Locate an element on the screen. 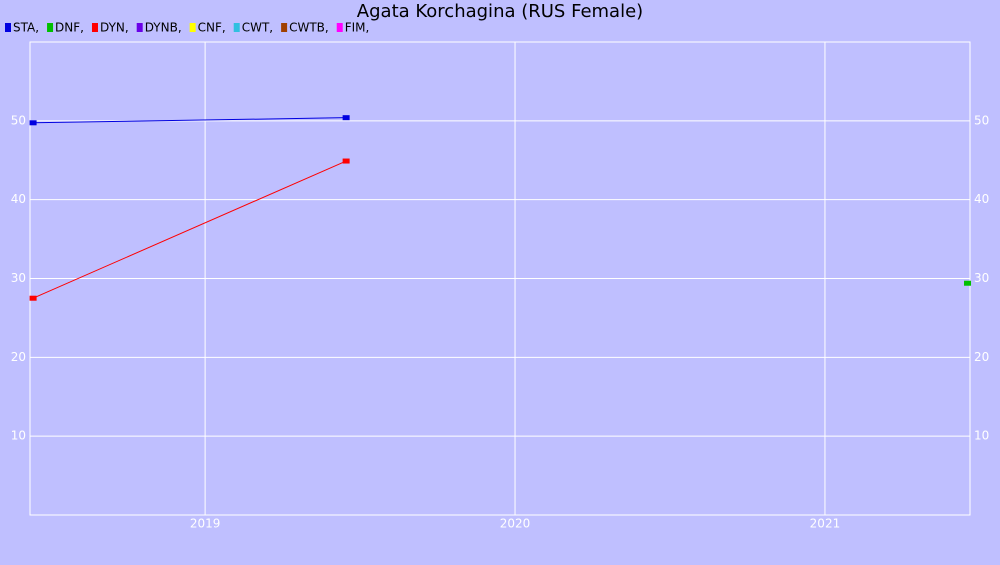  legend-label: DYNB, is located at coordinates (163, 28).